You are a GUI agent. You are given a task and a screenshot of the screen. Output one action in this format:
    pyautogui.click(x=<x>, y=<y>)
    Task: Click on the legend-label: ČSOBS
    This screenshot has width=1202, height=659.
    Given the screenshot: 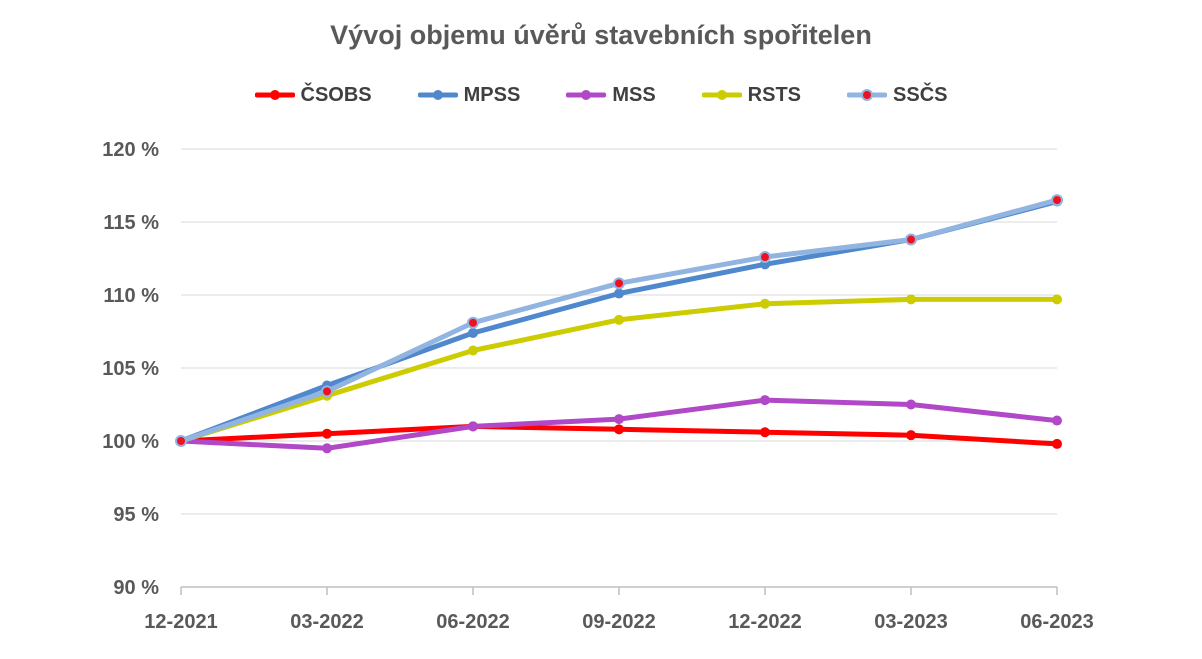 What is the action you would take?
    pyautogui.click(x=336, y=94)
    